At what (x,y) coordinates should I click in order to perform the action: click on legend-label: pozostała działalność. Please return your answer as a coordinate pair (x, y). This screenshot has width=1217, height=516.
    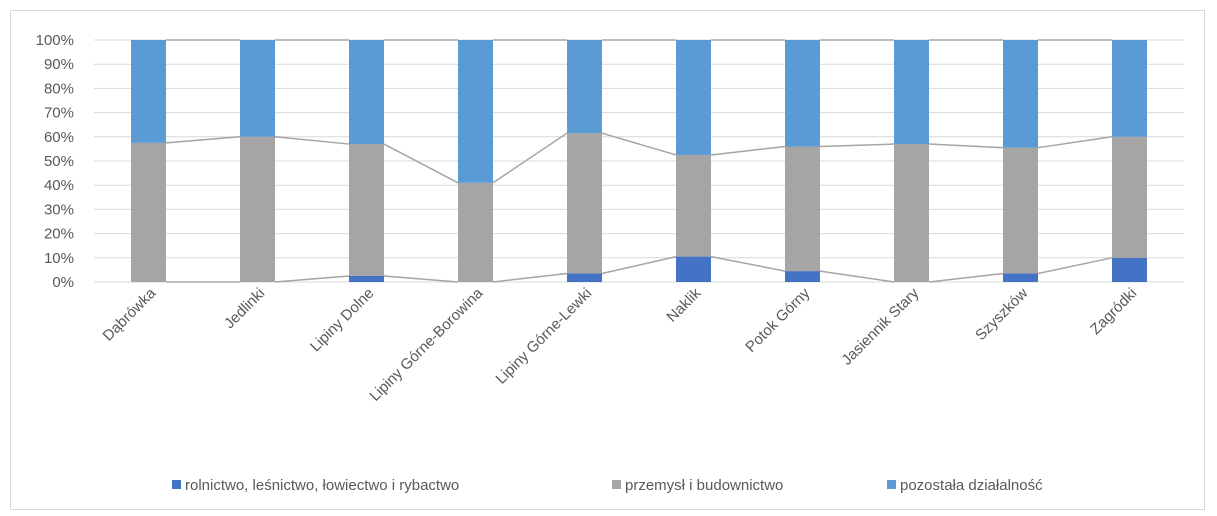
    Looking at the image, I should click on (971, 485).